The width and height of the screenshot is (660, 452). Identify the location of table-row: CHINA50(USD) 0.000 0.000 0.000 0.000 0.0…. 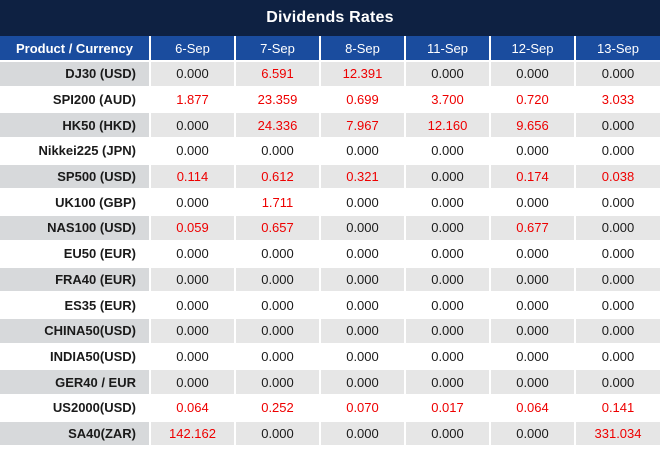
(330, 330).